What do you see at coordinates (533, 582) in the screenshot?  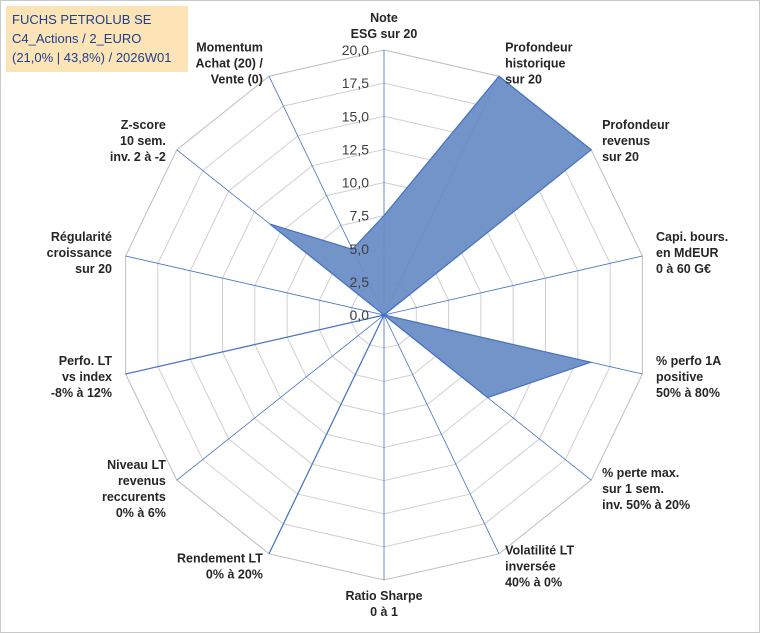 I see `radar-axis-label-line: 40% à 0%` at bounding box center [533, 582].